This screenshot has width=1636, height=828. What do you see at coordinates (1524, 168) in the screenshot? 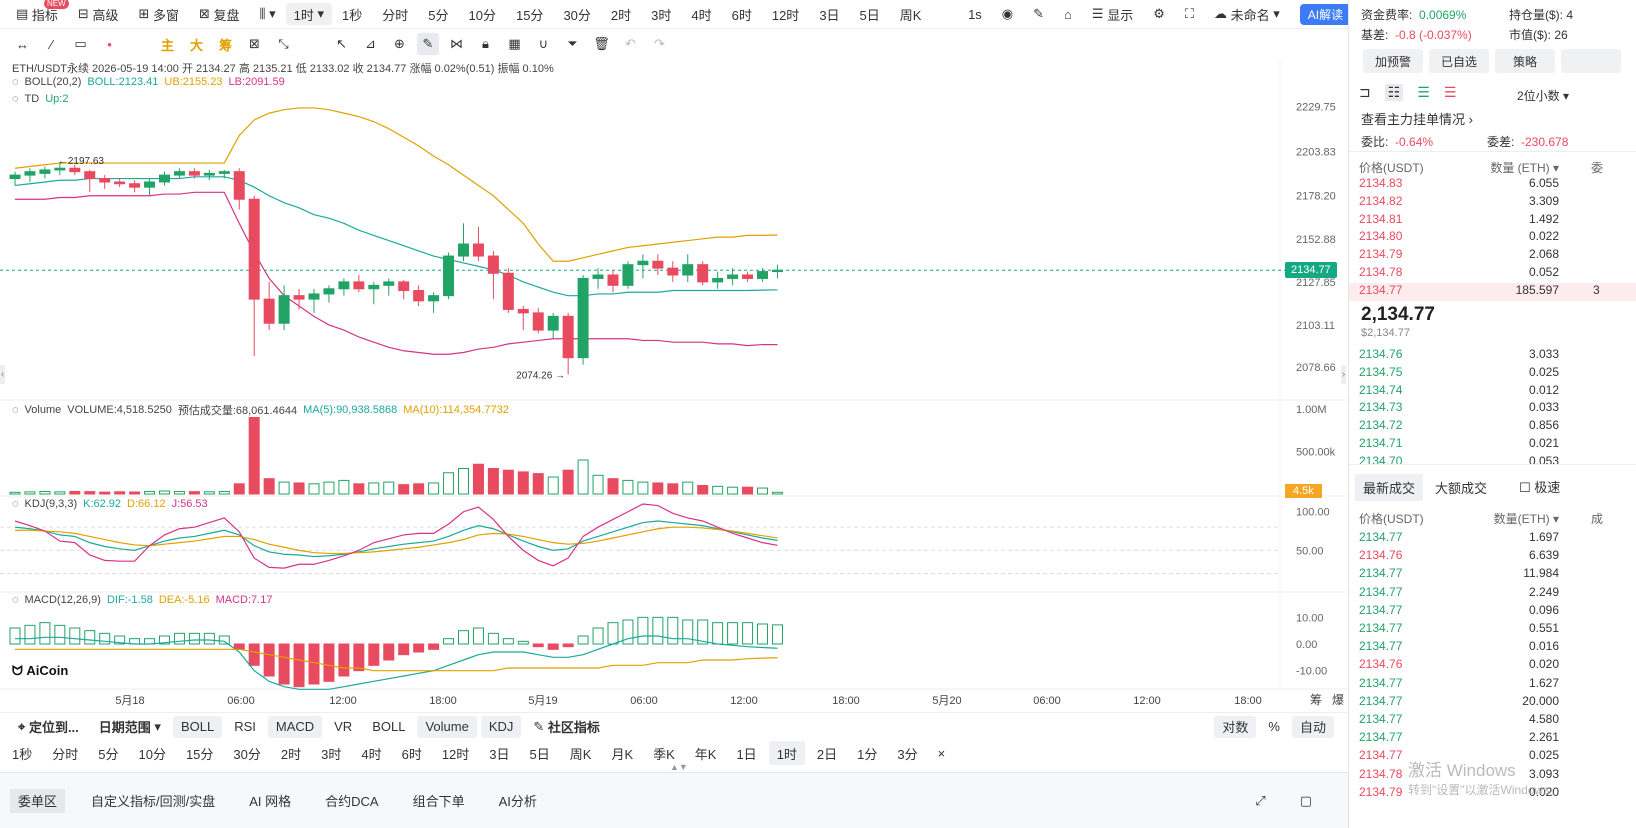
I see `qty-unit-select: 数量 (ETH) ▾` at bounding box center [1524, 168].